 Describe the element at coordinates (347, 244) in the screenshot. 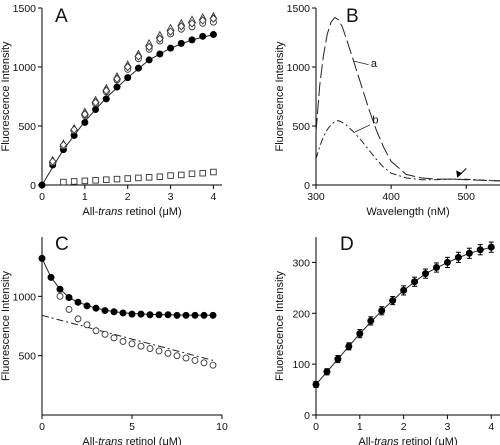

I see `panel-letter: D` at that location.